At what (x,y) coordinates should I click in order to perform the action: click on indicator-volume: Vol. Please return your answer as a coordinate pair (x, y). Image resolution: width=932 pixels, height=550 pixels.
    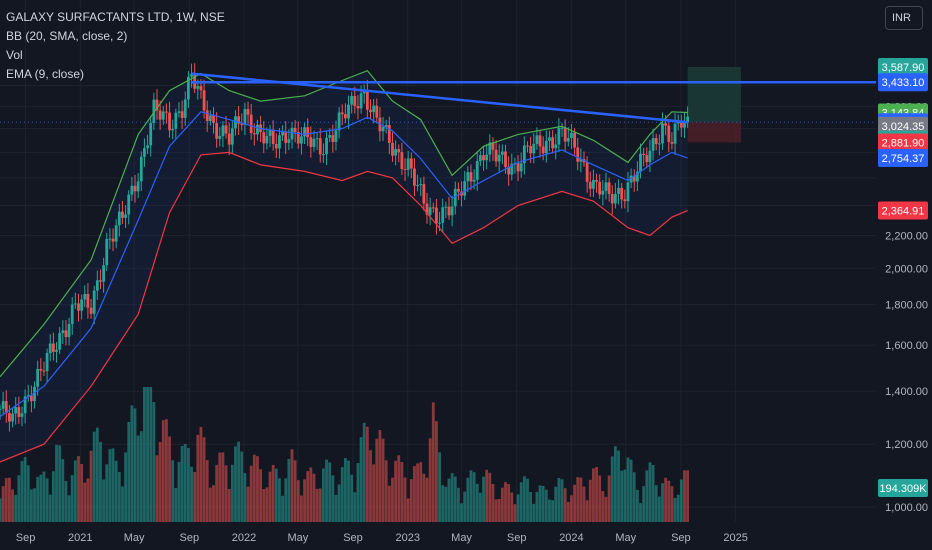
    Looking at the image, I should click on (14, 55).